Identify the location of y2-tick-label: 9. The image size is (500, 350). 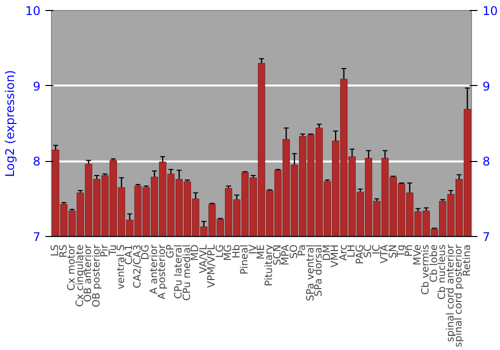
(486, 86).